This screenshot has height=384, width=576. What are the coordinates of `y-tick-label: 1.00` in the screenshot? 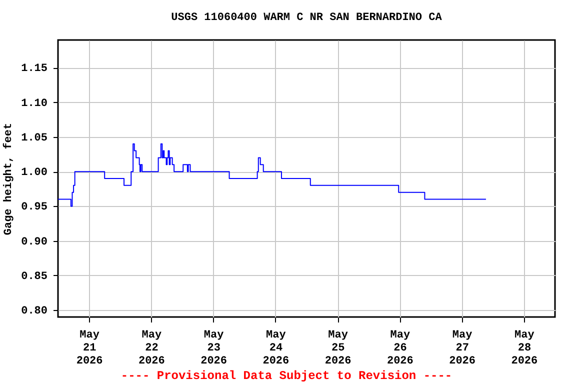 It's located at (34, 173).